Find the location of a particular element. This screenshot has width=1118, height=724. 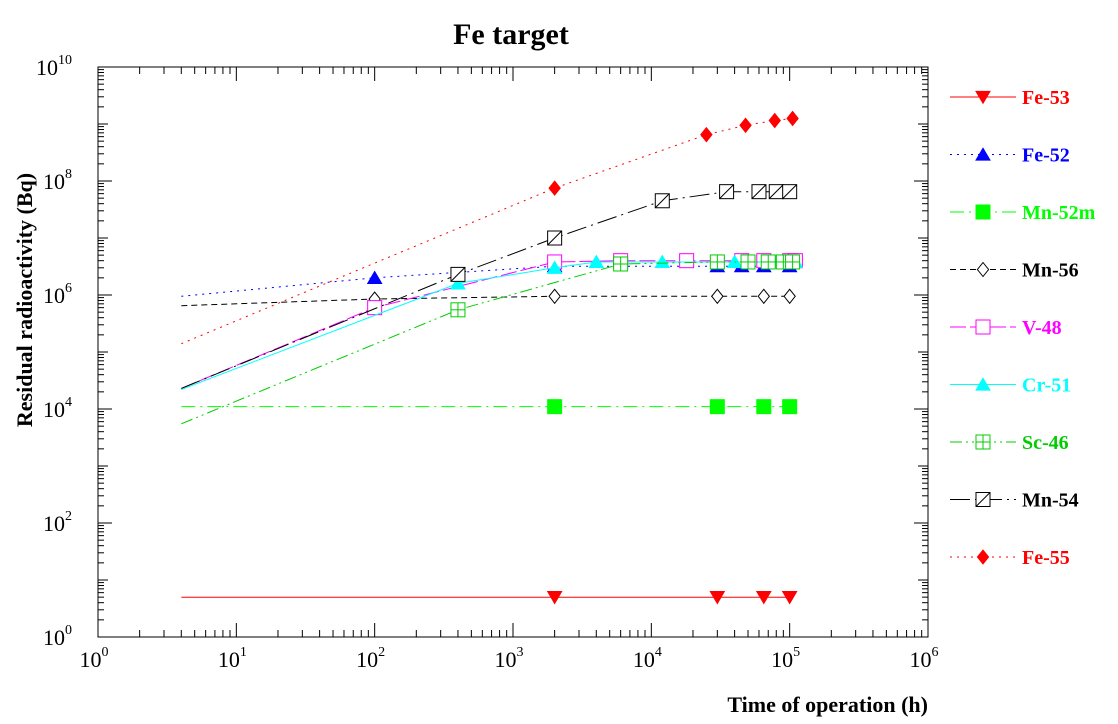

x-tick-label: 10³ is located at coordinates (509, 658).